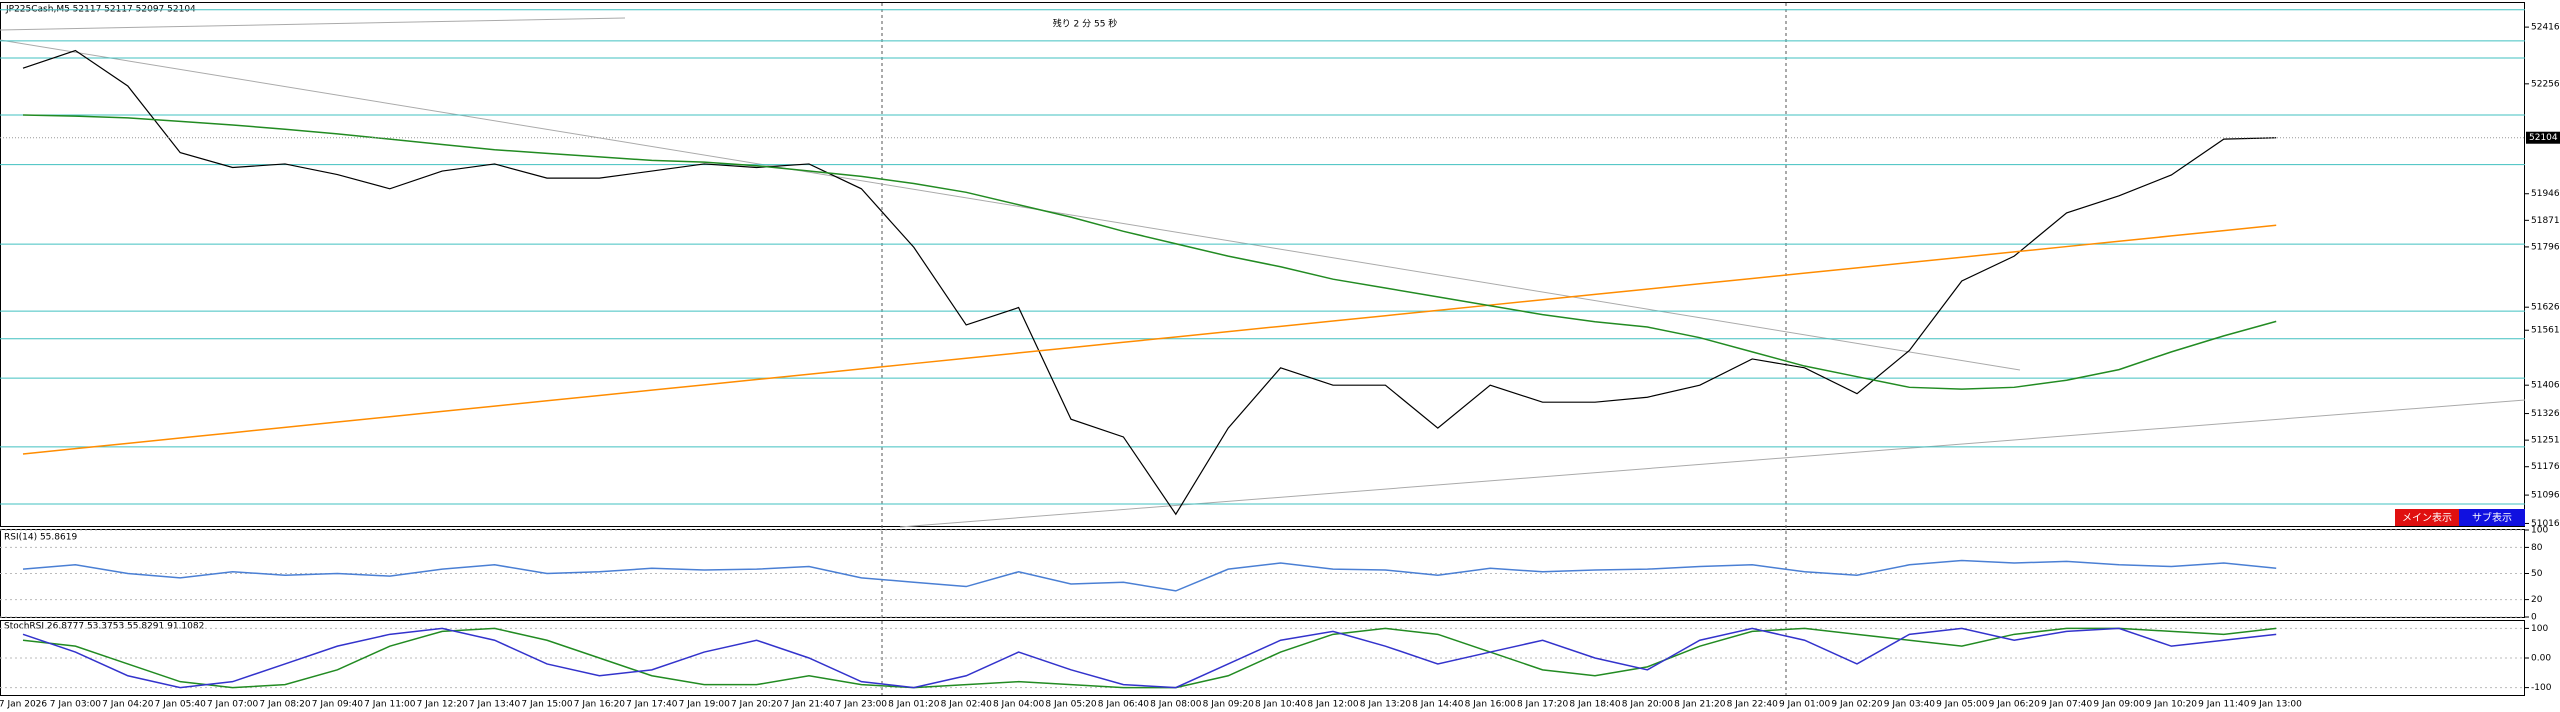 The width and height of the screenshot is (2560, 712). I want to click on y-tick-label: 51871, so click(2545, 221).